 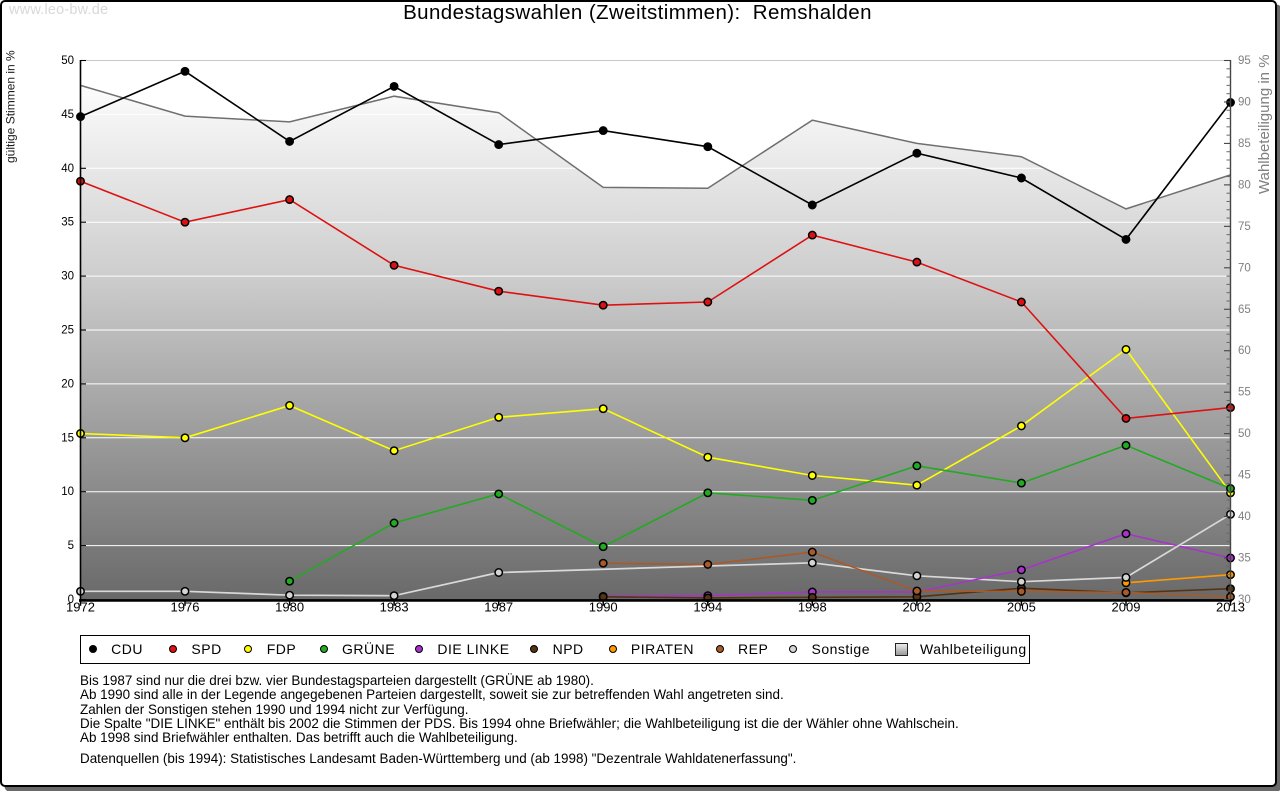 What do you see at coordinates (1264, 124) in the screenshot?
I see `svg-text: Wahlbeteiligung in %` at bounding box center [1264, 124].